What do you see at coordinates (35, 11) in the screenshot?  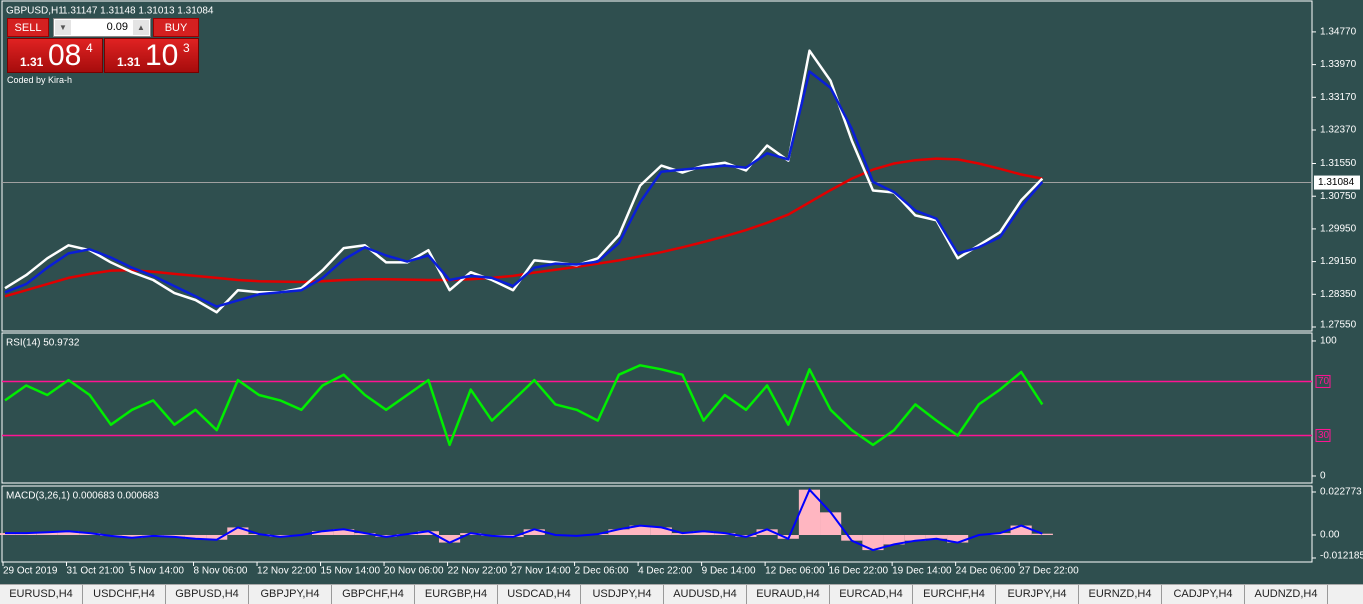 I see `pane-title: GBPUSD,H1` at bounding box center [35, 11].